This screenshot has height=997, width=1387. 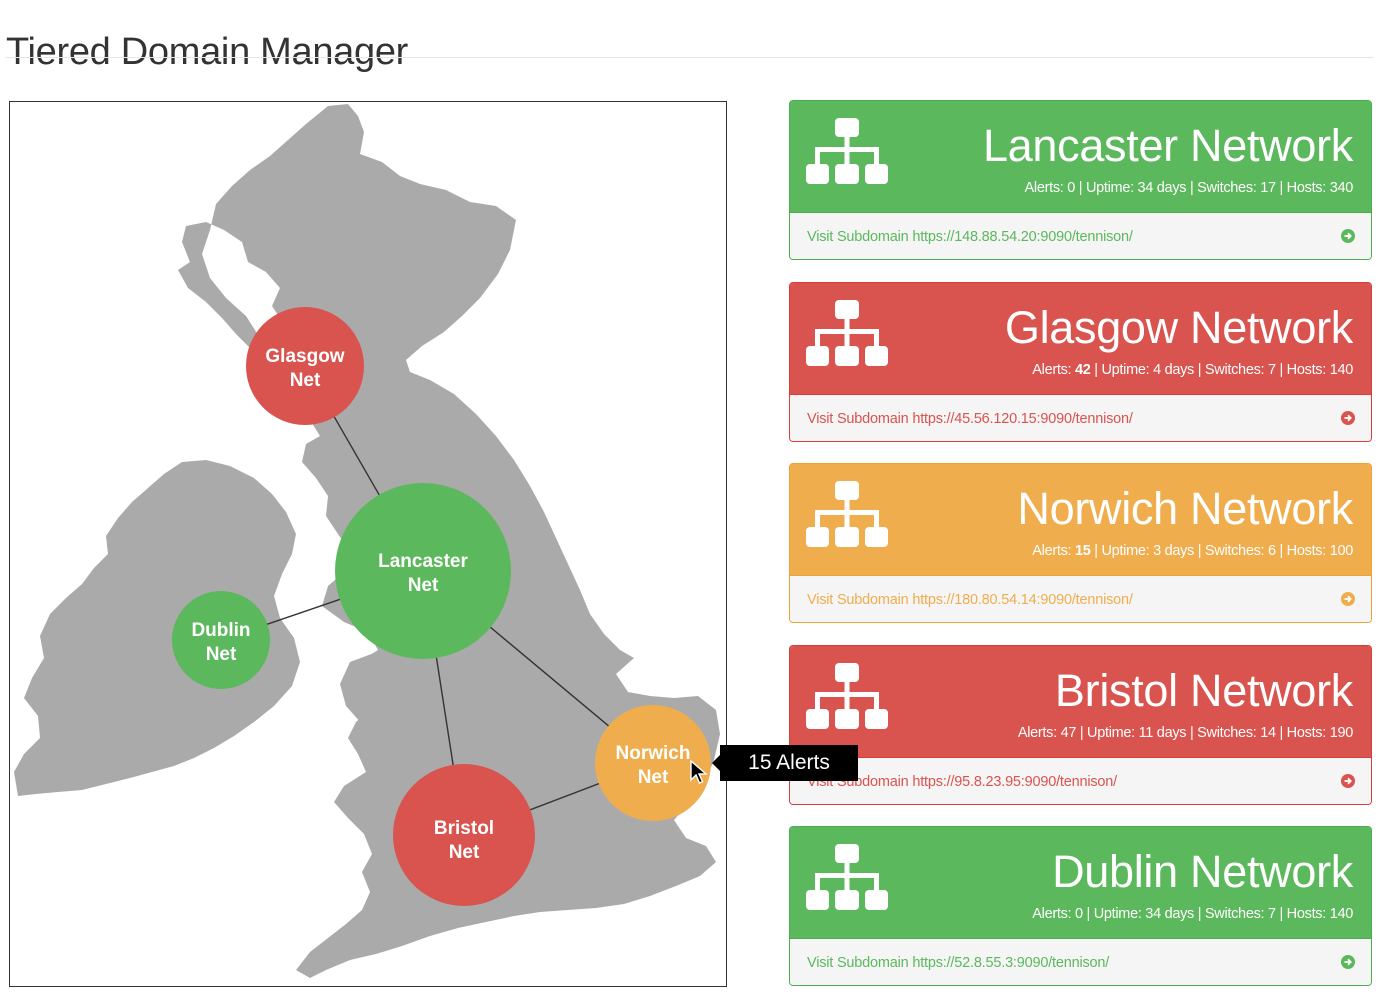 I want to click on title-divider, so click(x=690, y=57).